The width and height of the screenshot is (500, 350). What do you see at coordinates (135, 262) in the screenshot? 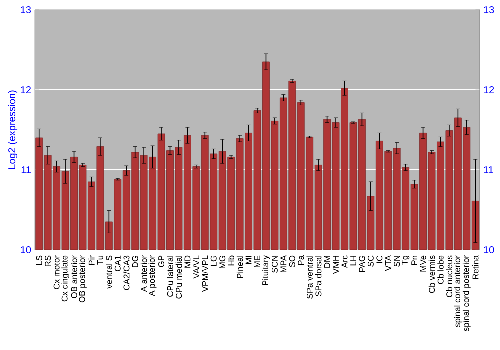
I see `x-tick-label: DG` at bounding box center [135, 262].